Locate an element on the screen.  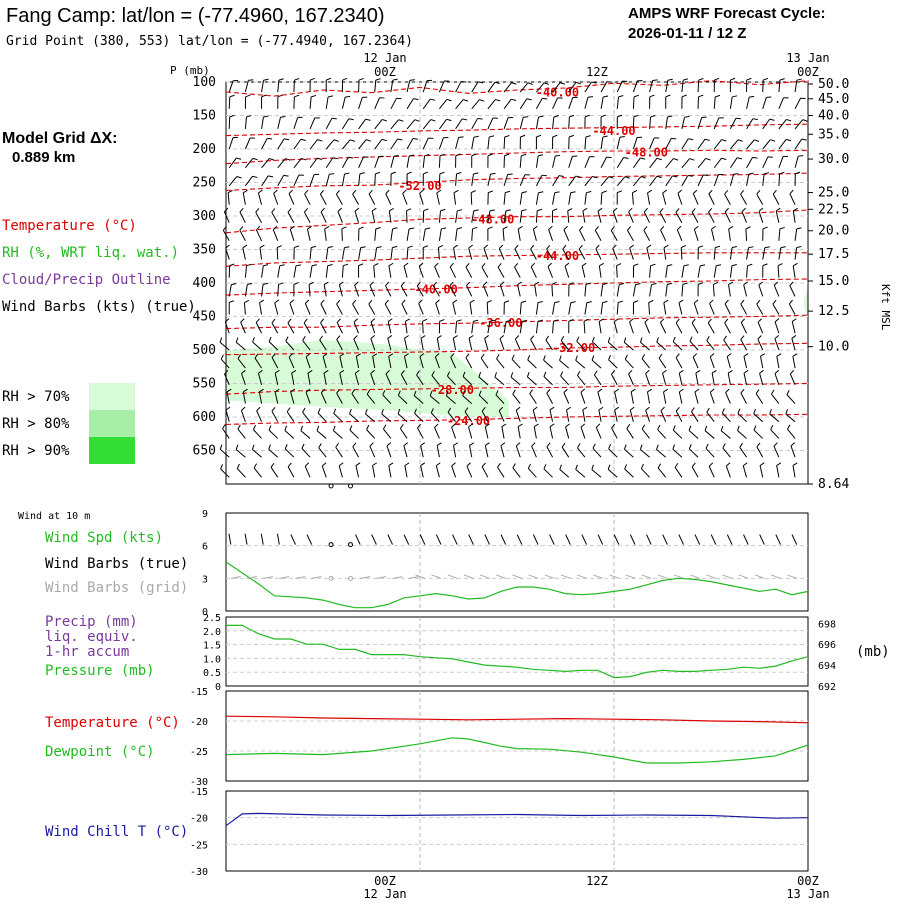
windchill-frame is located at coordinates (517, 831).